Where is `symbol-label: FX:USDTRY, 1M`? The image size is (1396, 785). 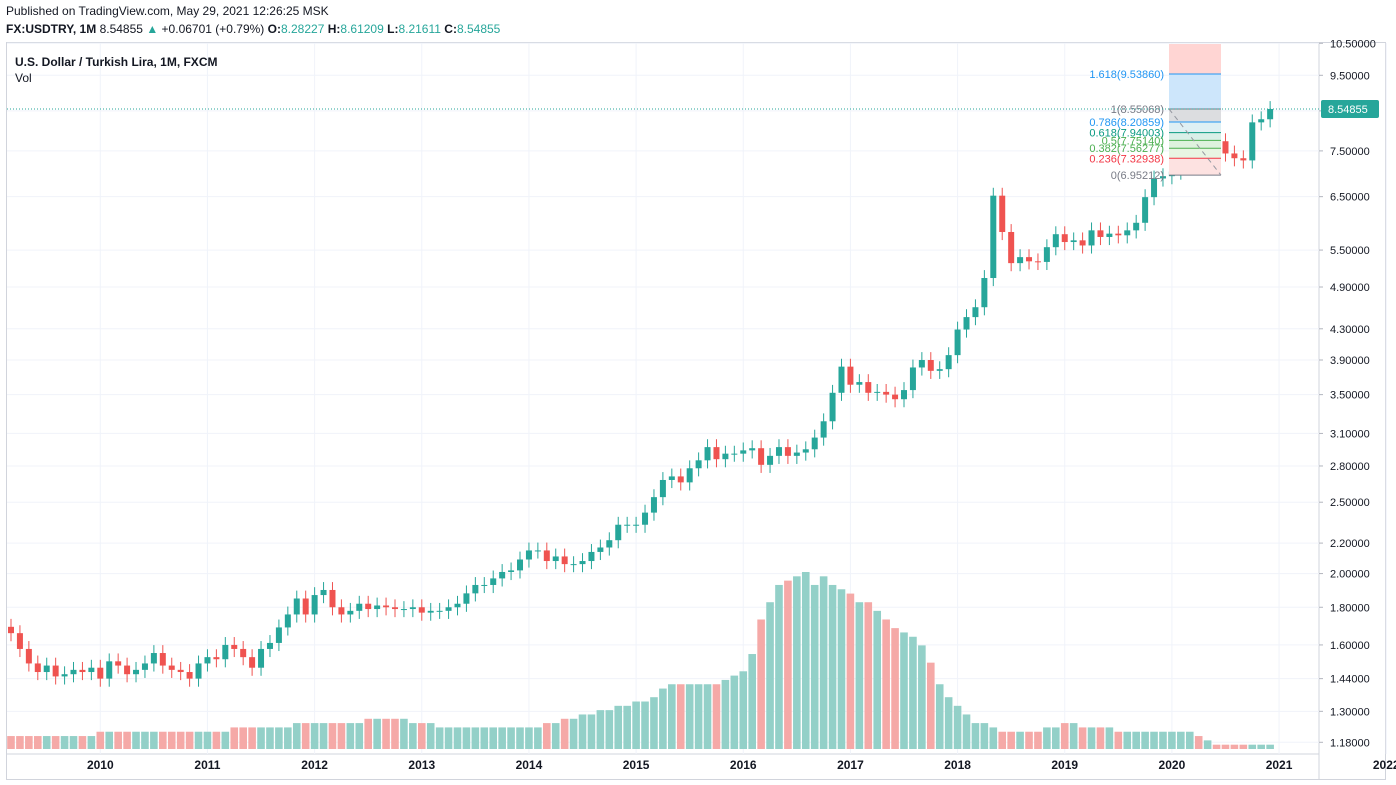
symbol-label: FX:USDTRY, 1M is located at coordinates (51, 29).